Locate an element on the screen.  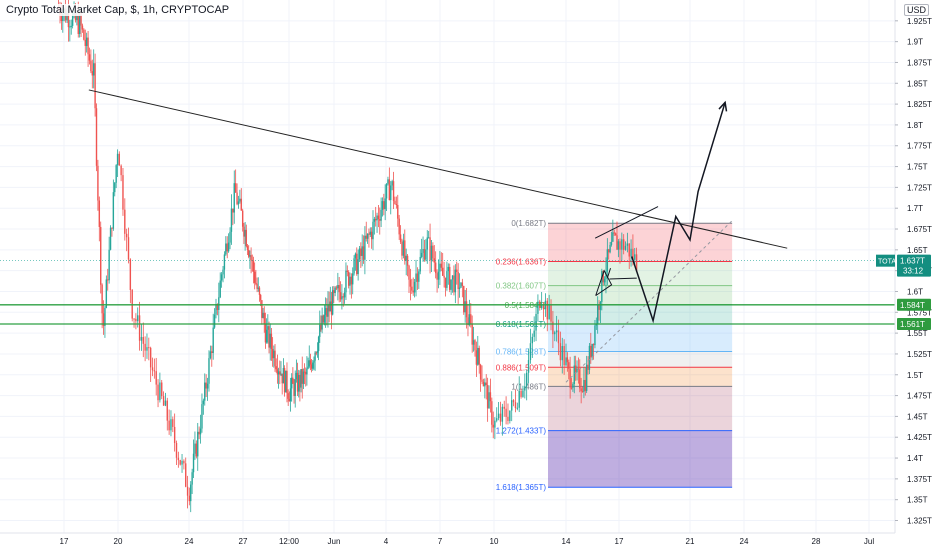
triangle-pattern is located at coordinates (604, 283).